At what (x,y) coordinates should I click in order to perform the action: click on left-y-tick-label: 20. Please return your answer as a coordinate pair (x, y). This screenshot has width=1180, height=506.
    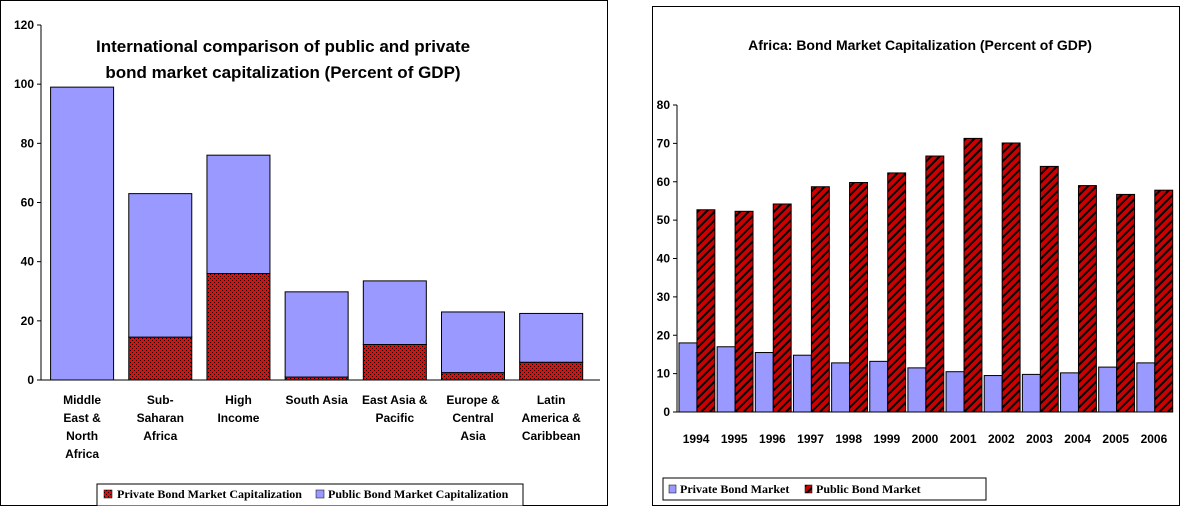
    Looking at the image, I should click on (28, 321).